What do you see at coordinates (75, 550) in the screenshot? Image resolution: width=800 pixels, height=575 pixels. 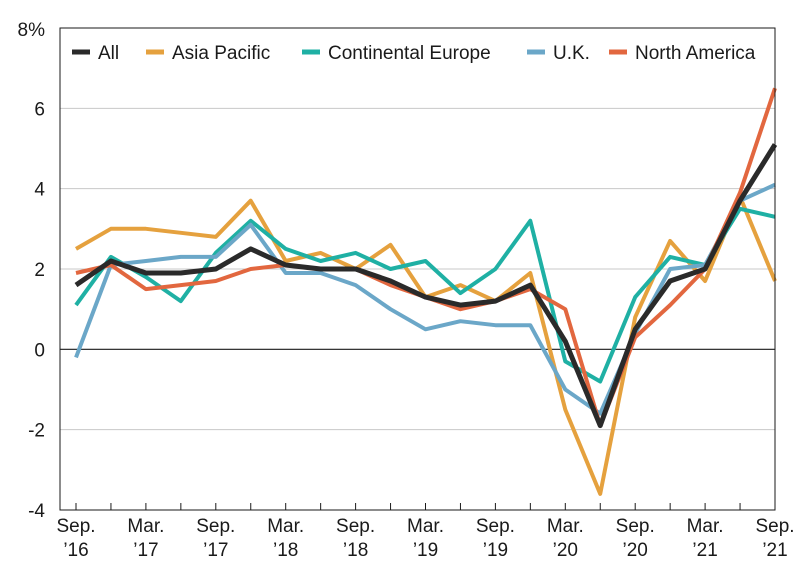 I see `x-tick-label: ’16` at bounding box center [75, 550].